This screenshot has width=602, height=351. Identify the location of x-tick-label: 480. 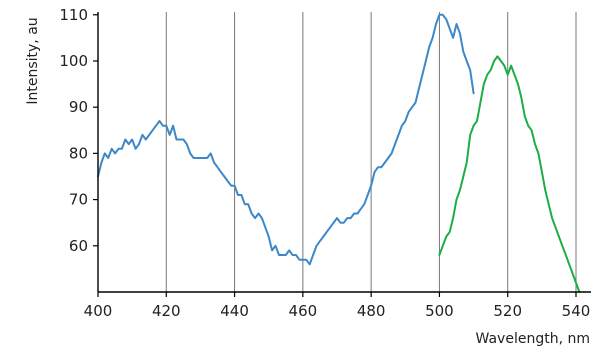
(371, 311).